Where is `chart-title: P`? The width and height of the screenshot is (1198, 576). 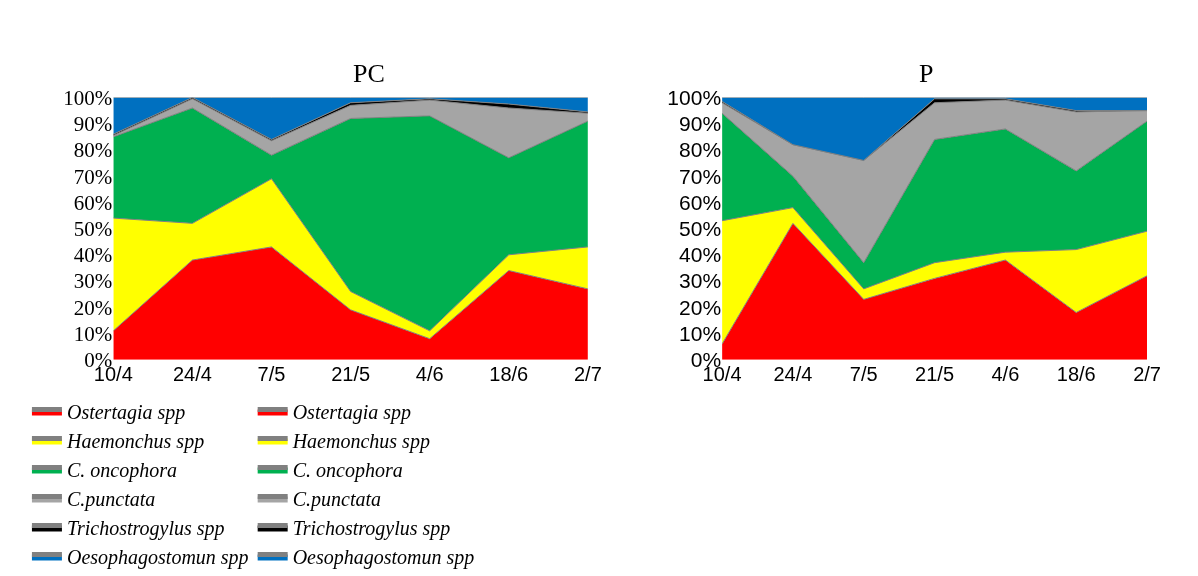 chart-title: P is located at coordinates (926, 73).